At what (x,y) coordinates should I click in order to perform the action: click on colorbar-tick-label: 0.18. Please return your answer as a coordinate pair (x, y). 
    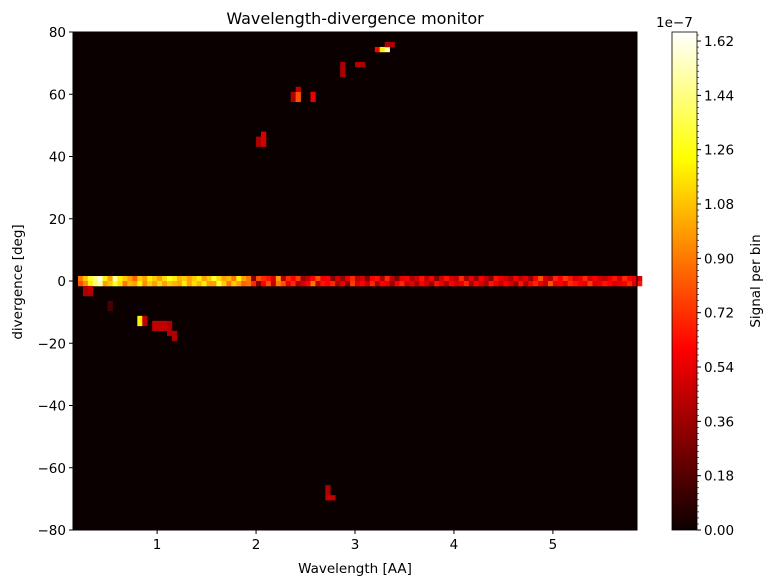
    Looking at the image, I should click on (719, 477).